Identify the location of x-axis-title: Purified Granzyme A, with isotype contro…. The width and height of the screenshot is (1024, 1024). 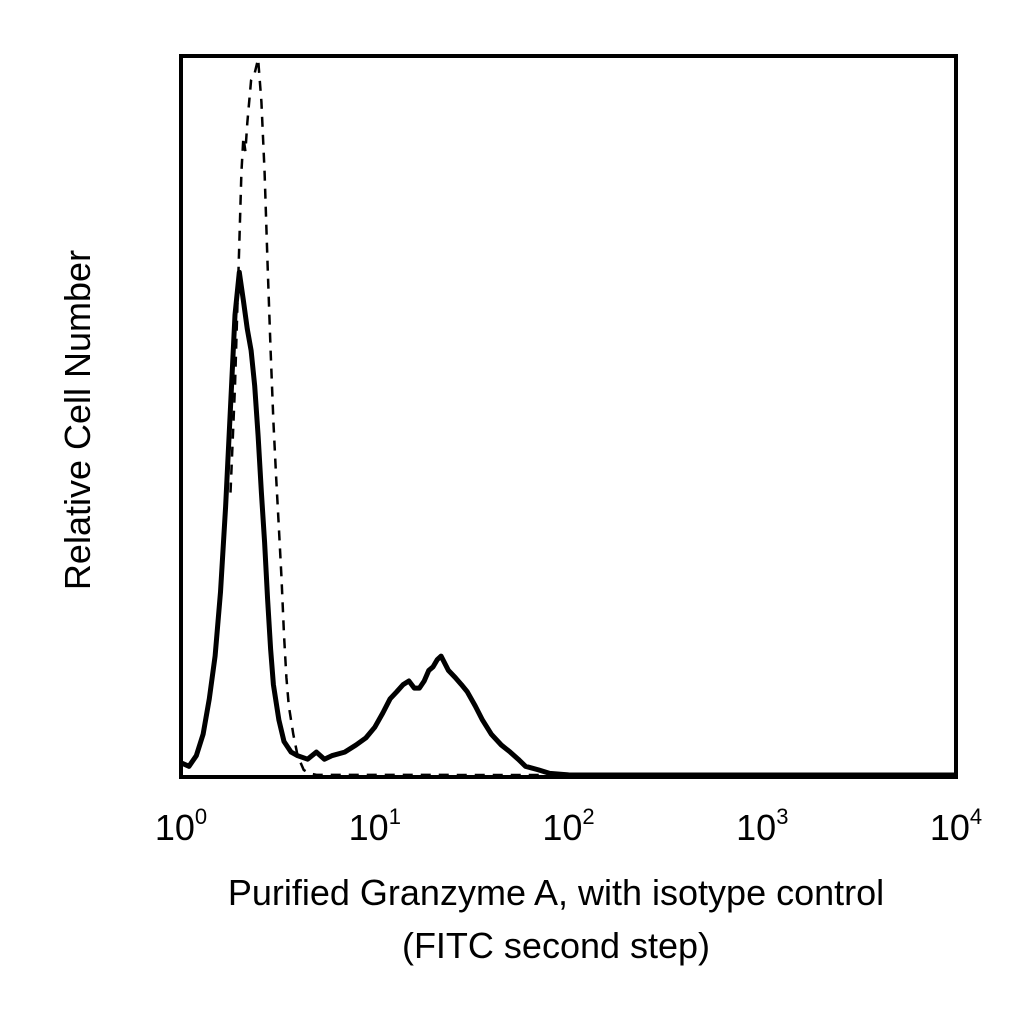
(556, 892).